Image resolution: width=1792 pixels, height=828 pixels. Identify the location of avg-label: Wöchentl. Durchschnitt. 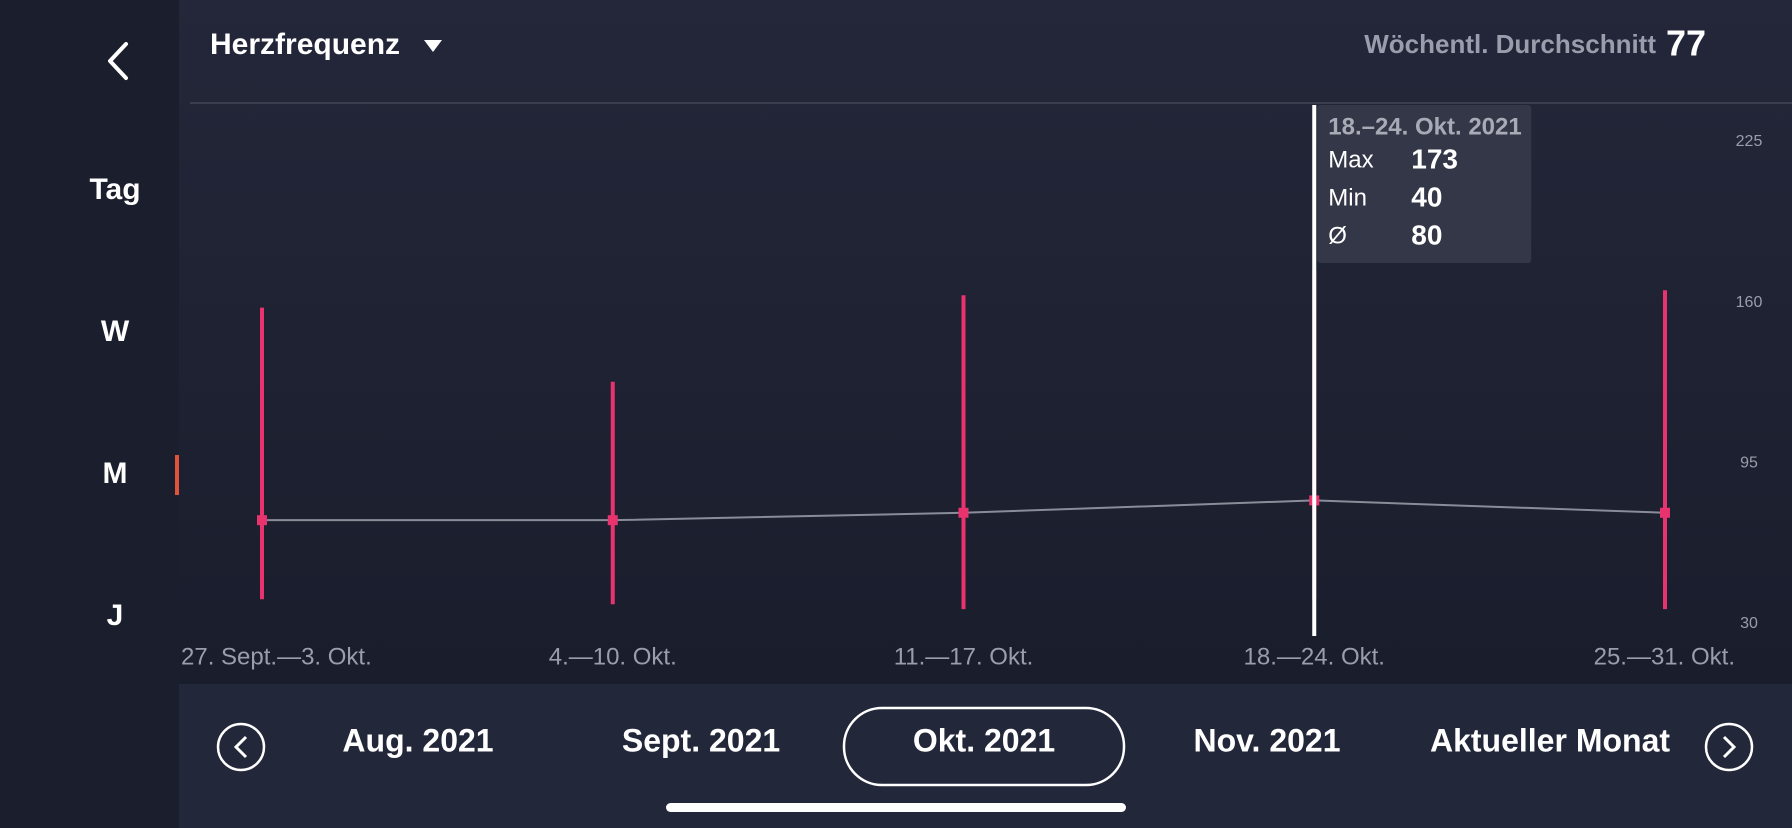
(1510, 44).